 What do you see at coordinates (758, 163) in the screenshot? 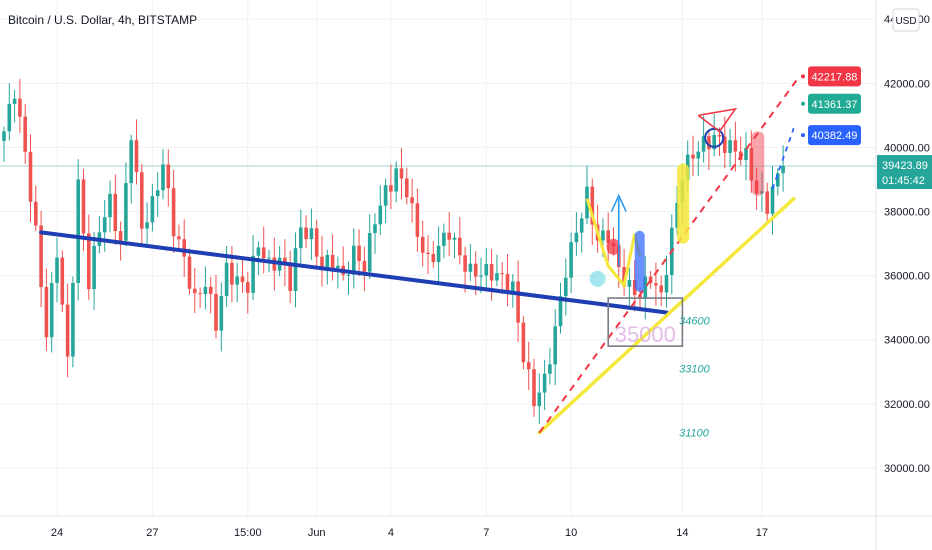
I see `pink-highlight` at bounding box center [758, 163].